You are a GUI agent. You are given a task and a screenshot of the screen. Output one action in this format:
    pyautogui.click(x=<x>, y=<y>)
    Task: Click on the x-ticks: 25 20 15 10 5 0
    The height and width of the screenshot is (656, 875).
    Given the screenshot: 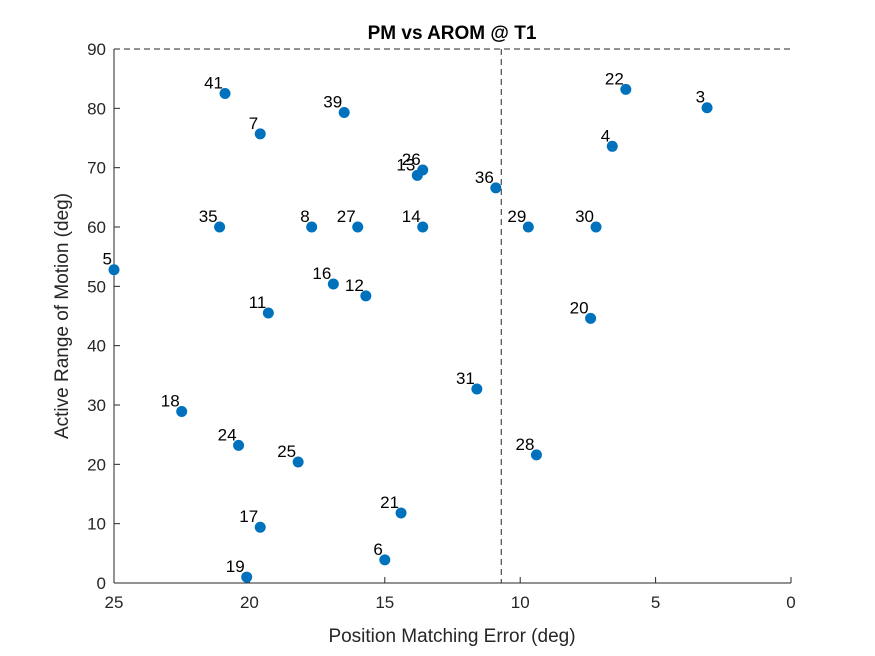 What is the action you would take?
    pyautogui.click(x=450, y=594)
    